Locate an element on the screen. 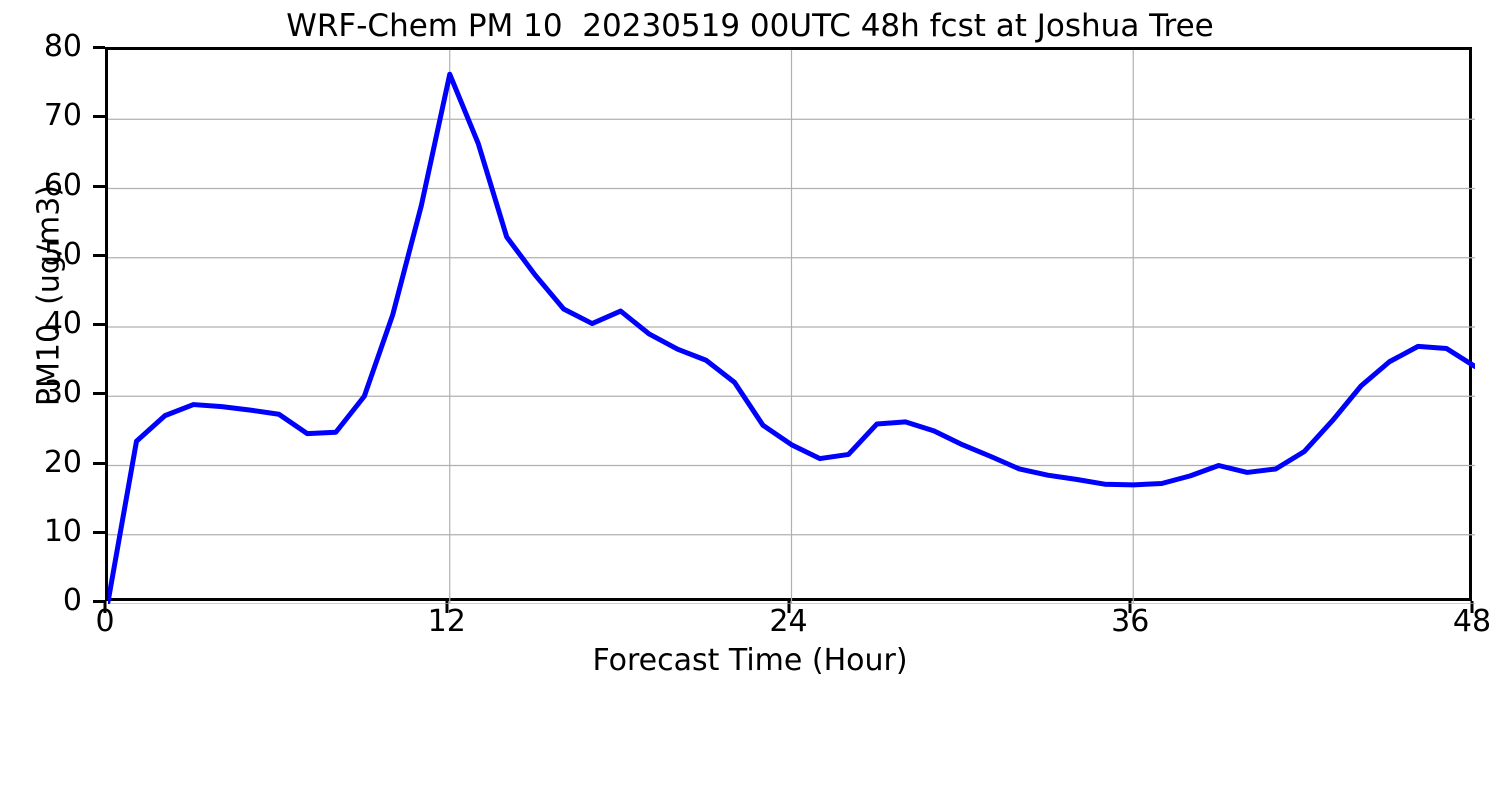 The image size is (1500, 800). x-tick-label: 0 is located at coordinates (105, 621).